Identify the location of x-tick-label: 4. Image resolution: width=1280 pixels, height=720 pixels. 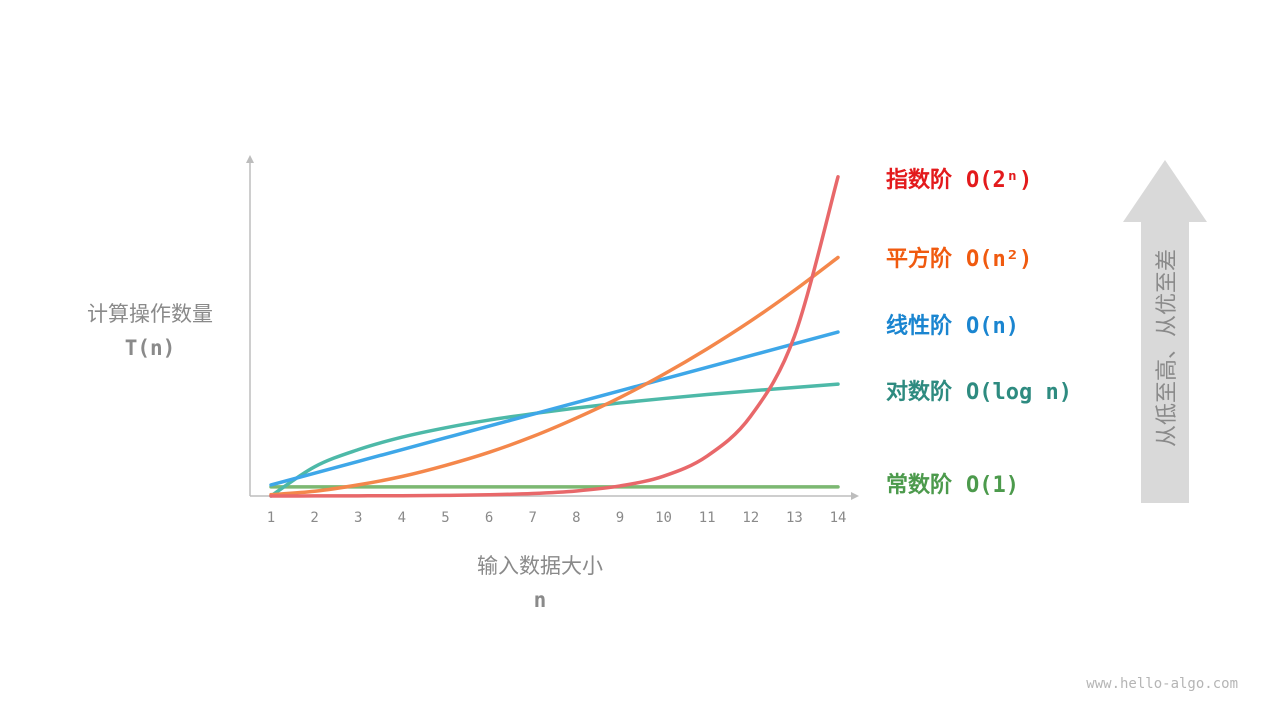
(402, 518).